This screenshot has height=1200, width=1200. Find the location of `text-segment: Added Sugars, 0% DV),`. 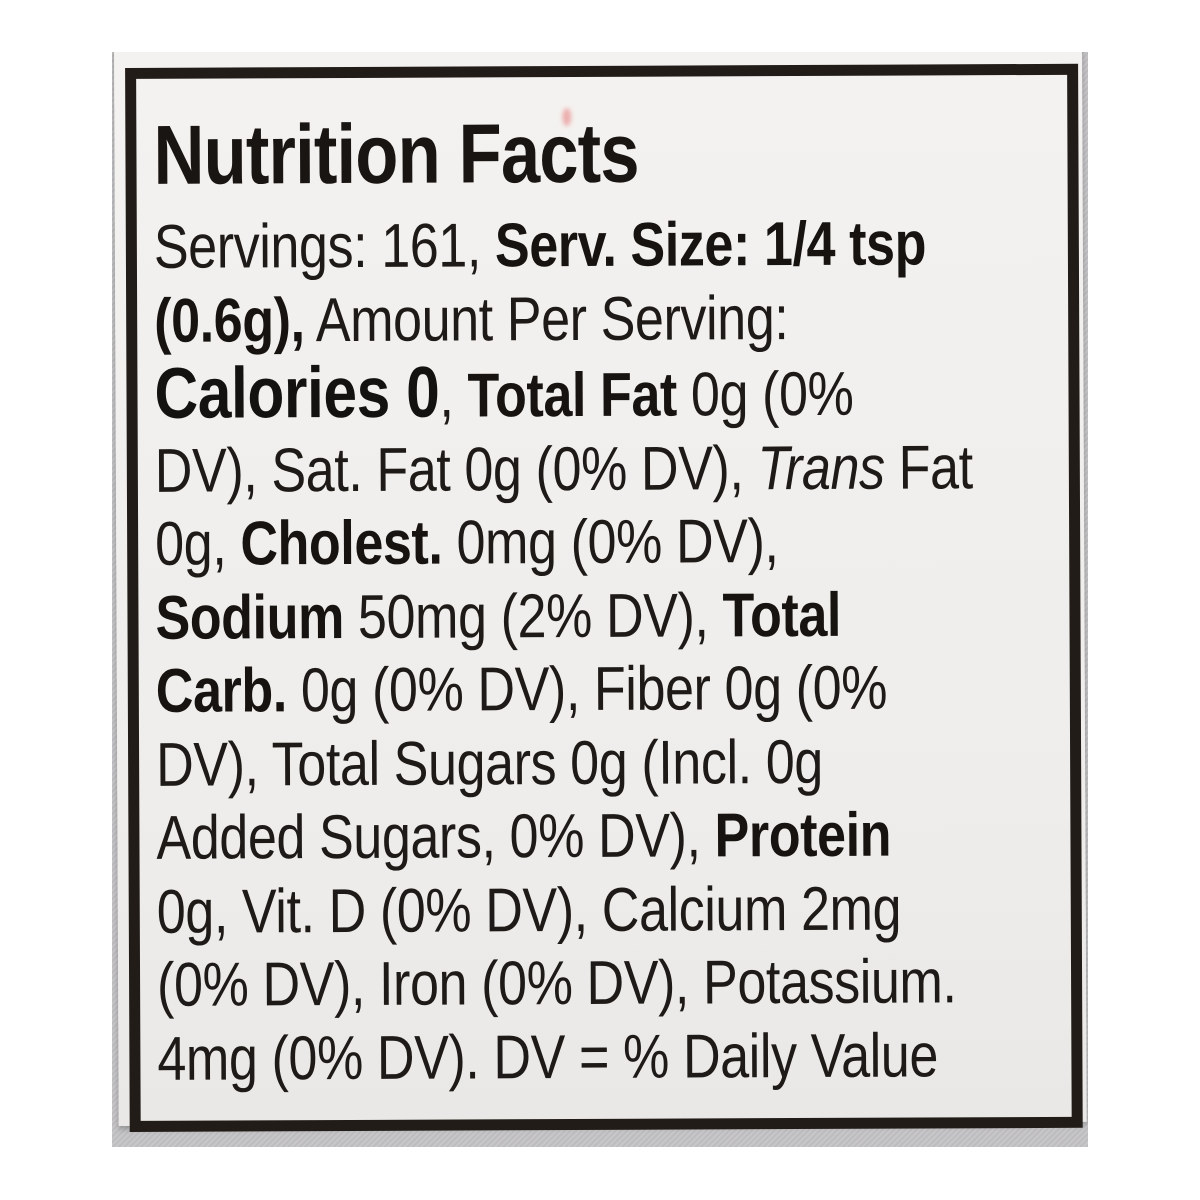

text-segment: Added Sugars, 0% DV), is located at coordinates (435, 837).